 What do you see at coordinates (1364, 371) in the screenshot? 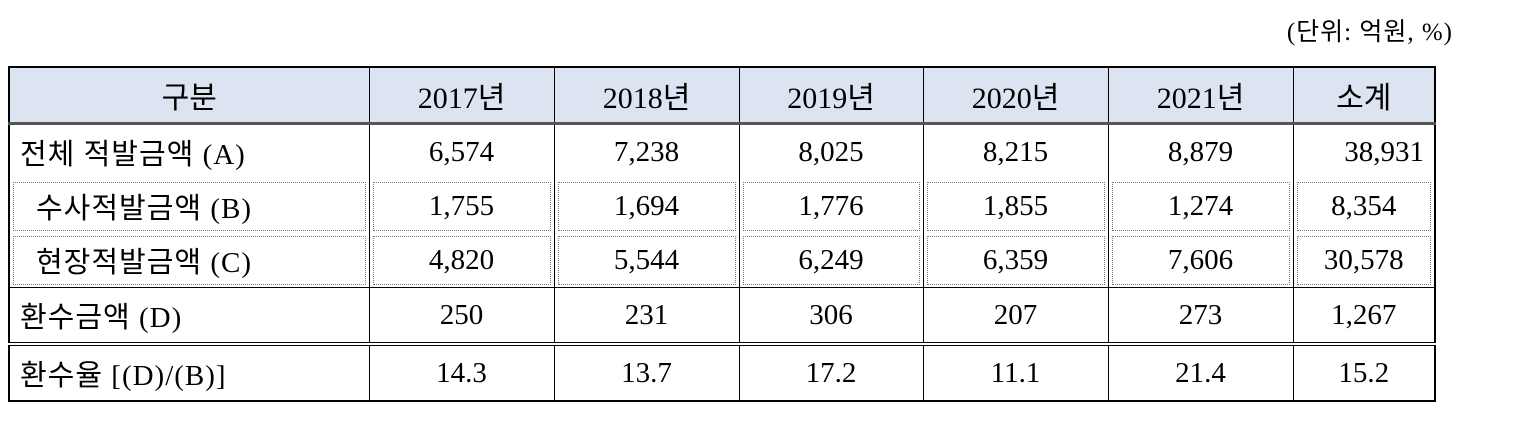
I see `table-cell: 15.2` at bounding box center [1364, 371].